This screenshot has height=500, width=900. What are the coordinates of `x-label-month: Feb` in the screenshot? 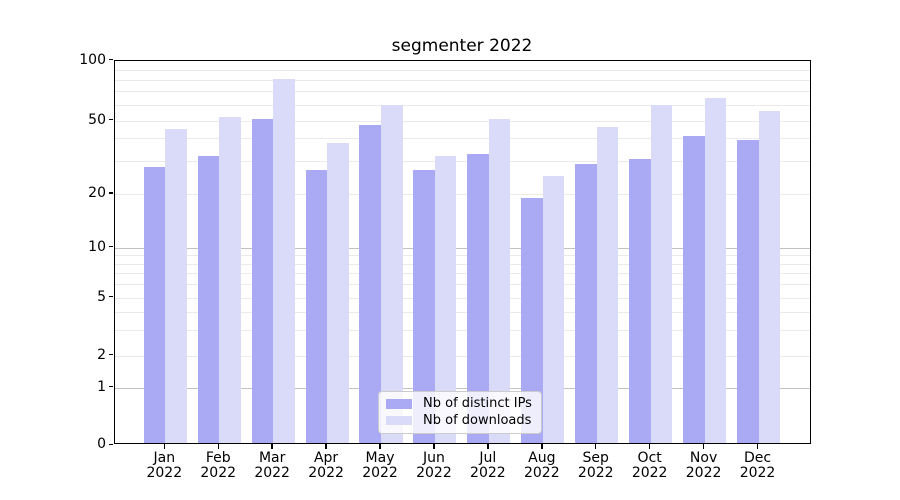 It's located at (218, 457).